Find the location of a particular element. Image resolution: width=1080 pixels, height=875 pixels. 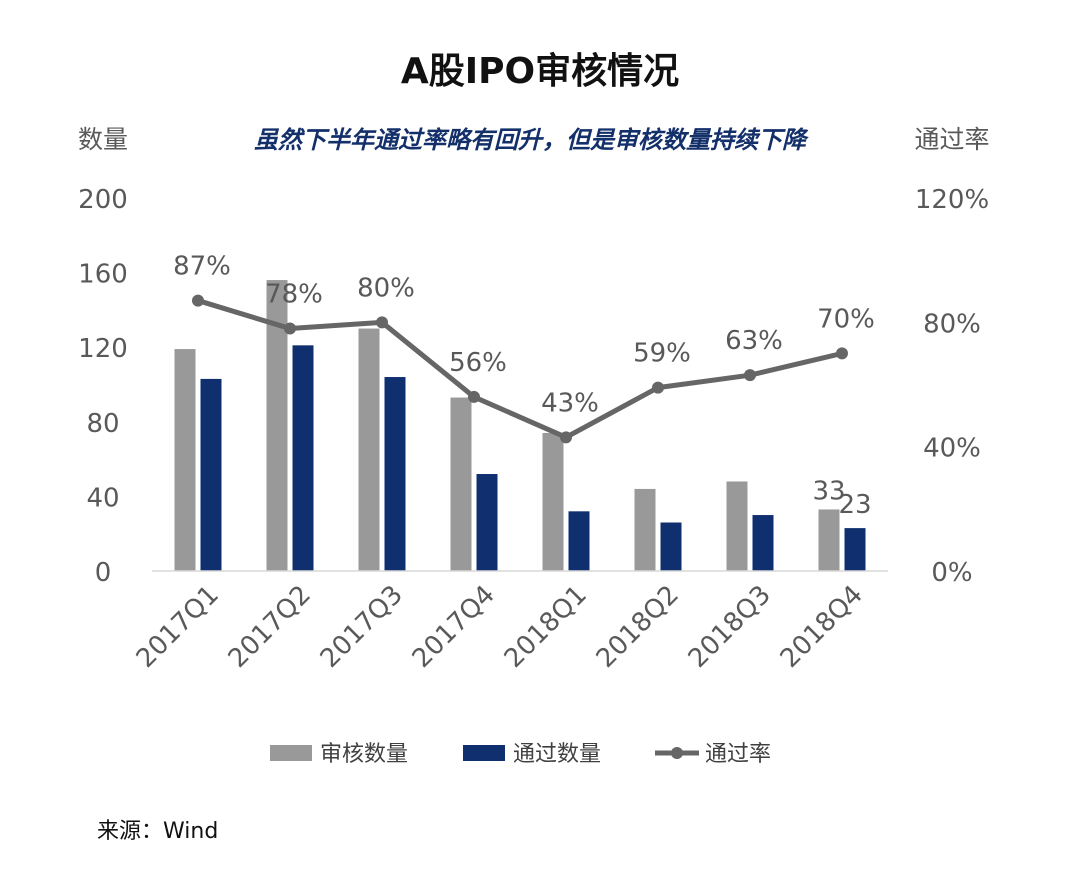

rate-line is located at coordinates (520, 369).